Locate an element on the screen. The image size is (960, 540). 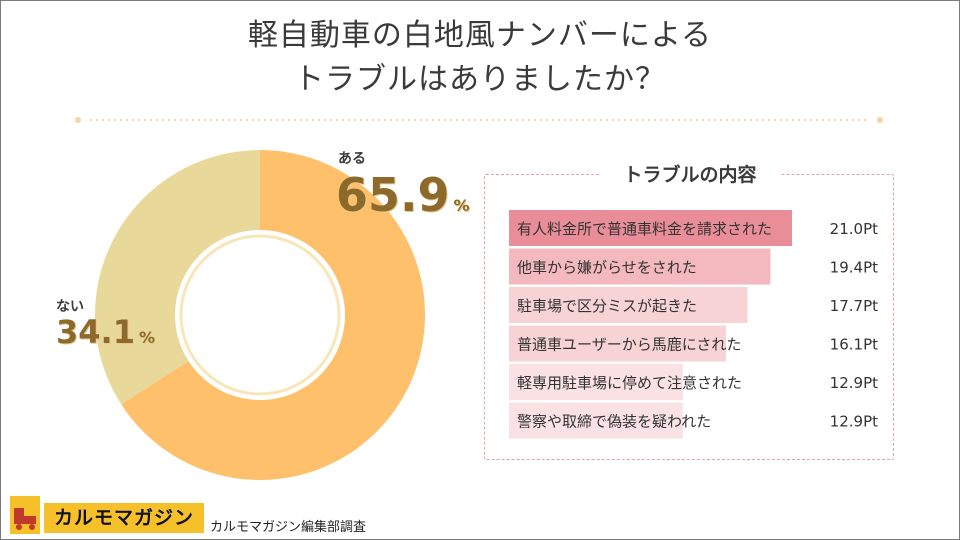
credit-text: カルモマガジン編集部調査 is located at coordinates (288, 527).